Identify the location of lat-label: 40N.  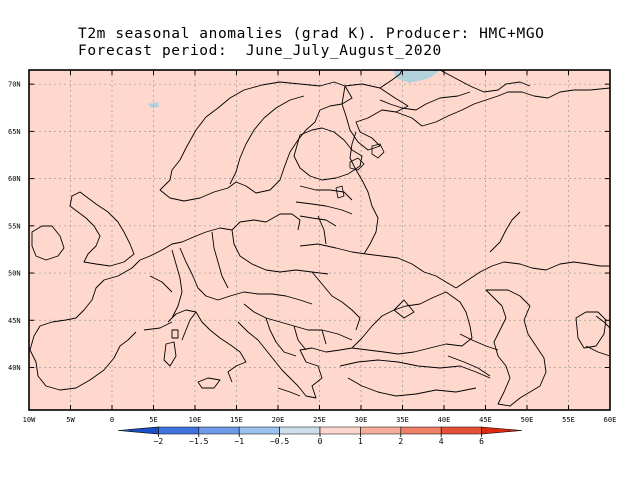
(14, 368).